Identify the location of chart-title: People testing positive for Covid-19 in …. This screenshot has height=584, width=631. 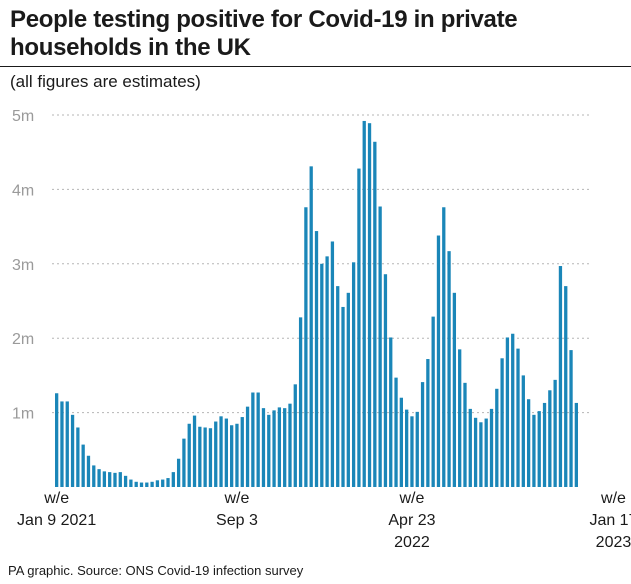
(264, 33).